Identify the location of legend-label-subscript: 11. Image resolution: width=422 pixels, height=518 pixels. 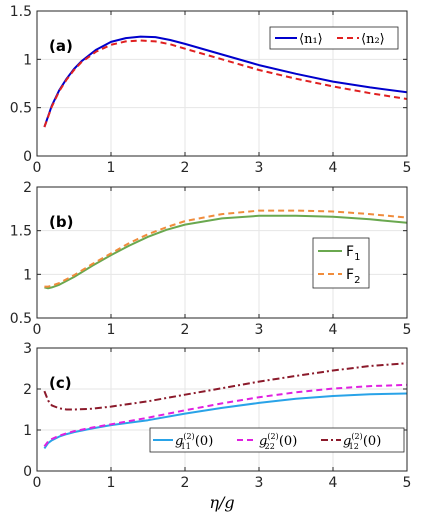
(186, 446).